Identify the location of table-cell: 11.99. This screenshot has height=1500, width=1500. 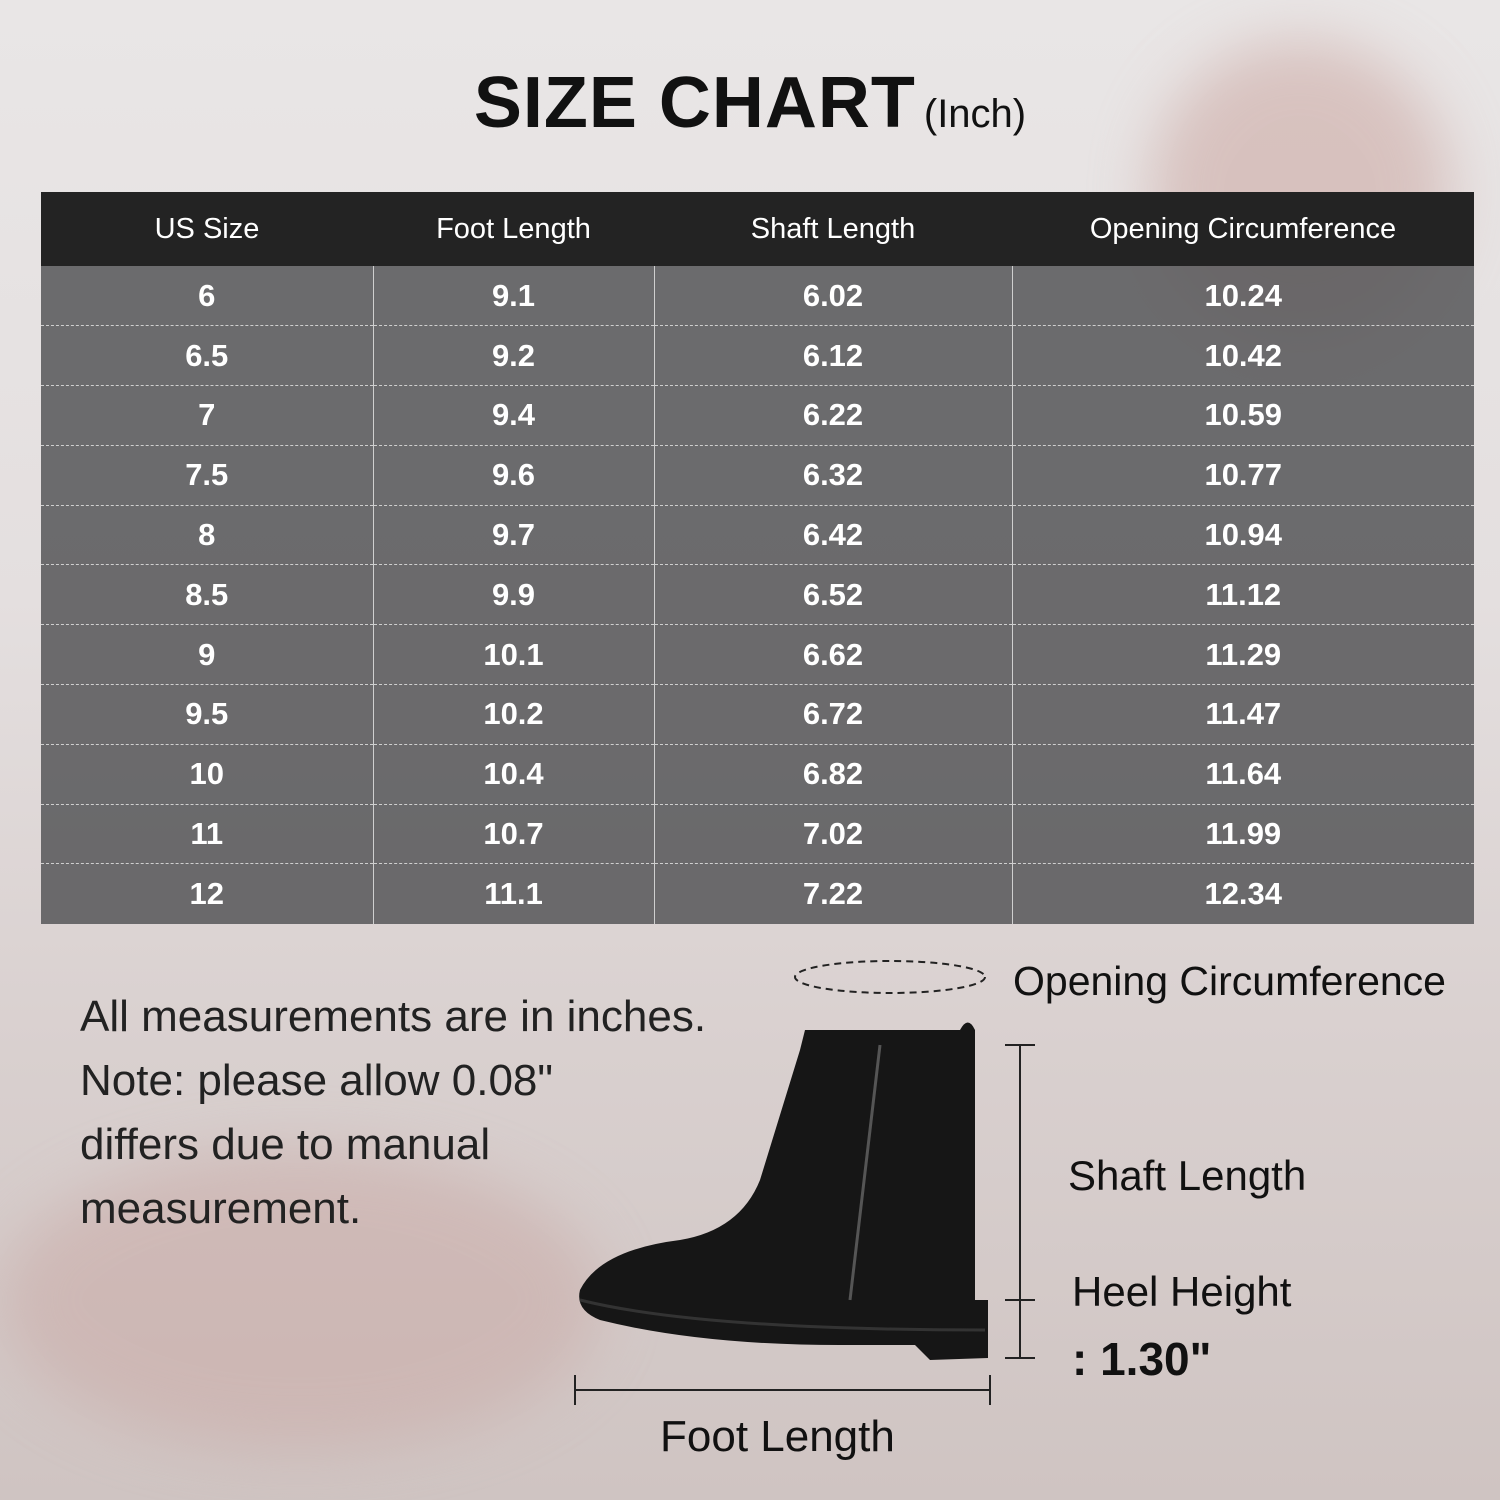
(1242, 833).